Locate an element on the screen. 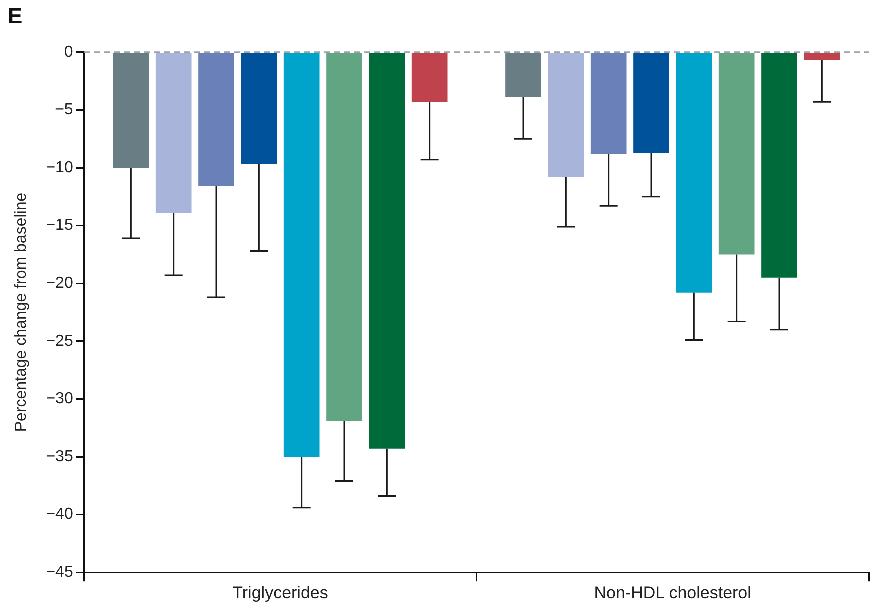 The width and height of the screenshot is (871, 610). y-tick-label: −20 is located at coordinates (60, 283).